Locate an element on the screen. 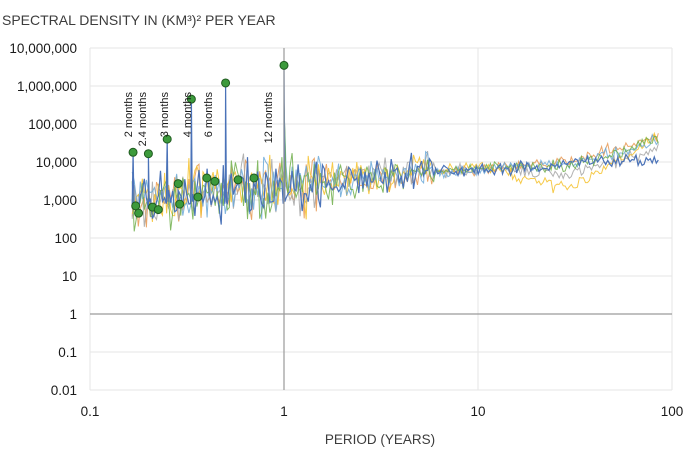 This screenshot has height=451, width=694. x-tick-label: 0.1 is located at coordinates (90, 411).